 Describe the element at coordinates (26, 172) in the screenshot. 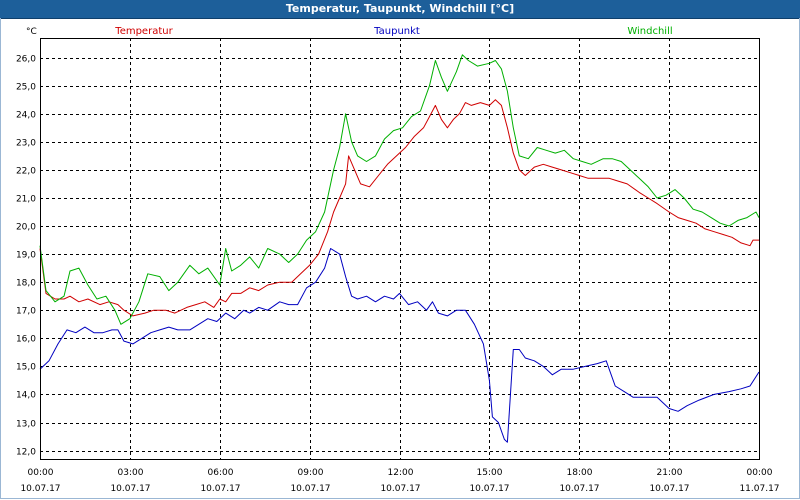

I see `y-tick-label: 22,0` at that location.